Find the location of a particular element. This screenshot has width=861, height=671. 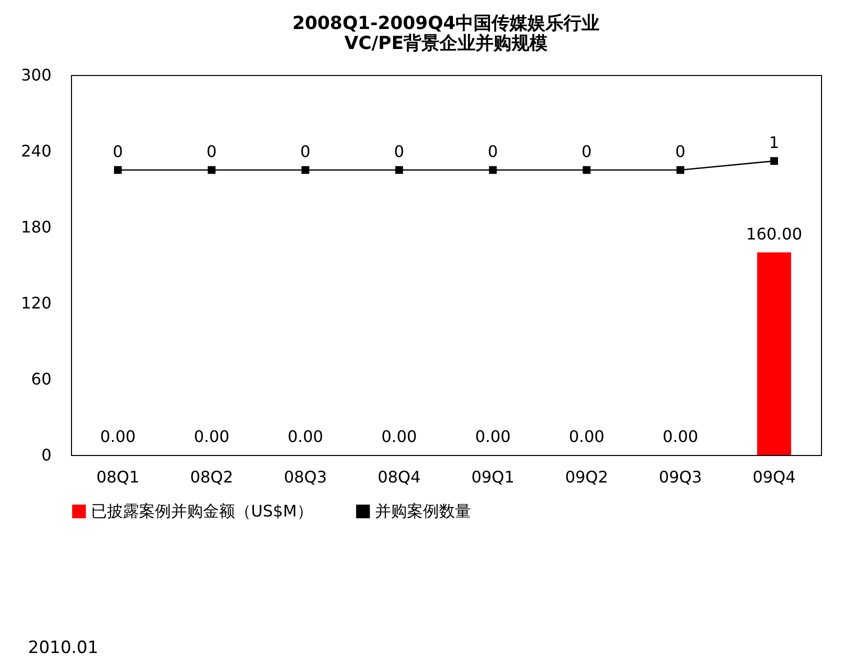

data-label: 160.00 is located at coordinates (774, 234).